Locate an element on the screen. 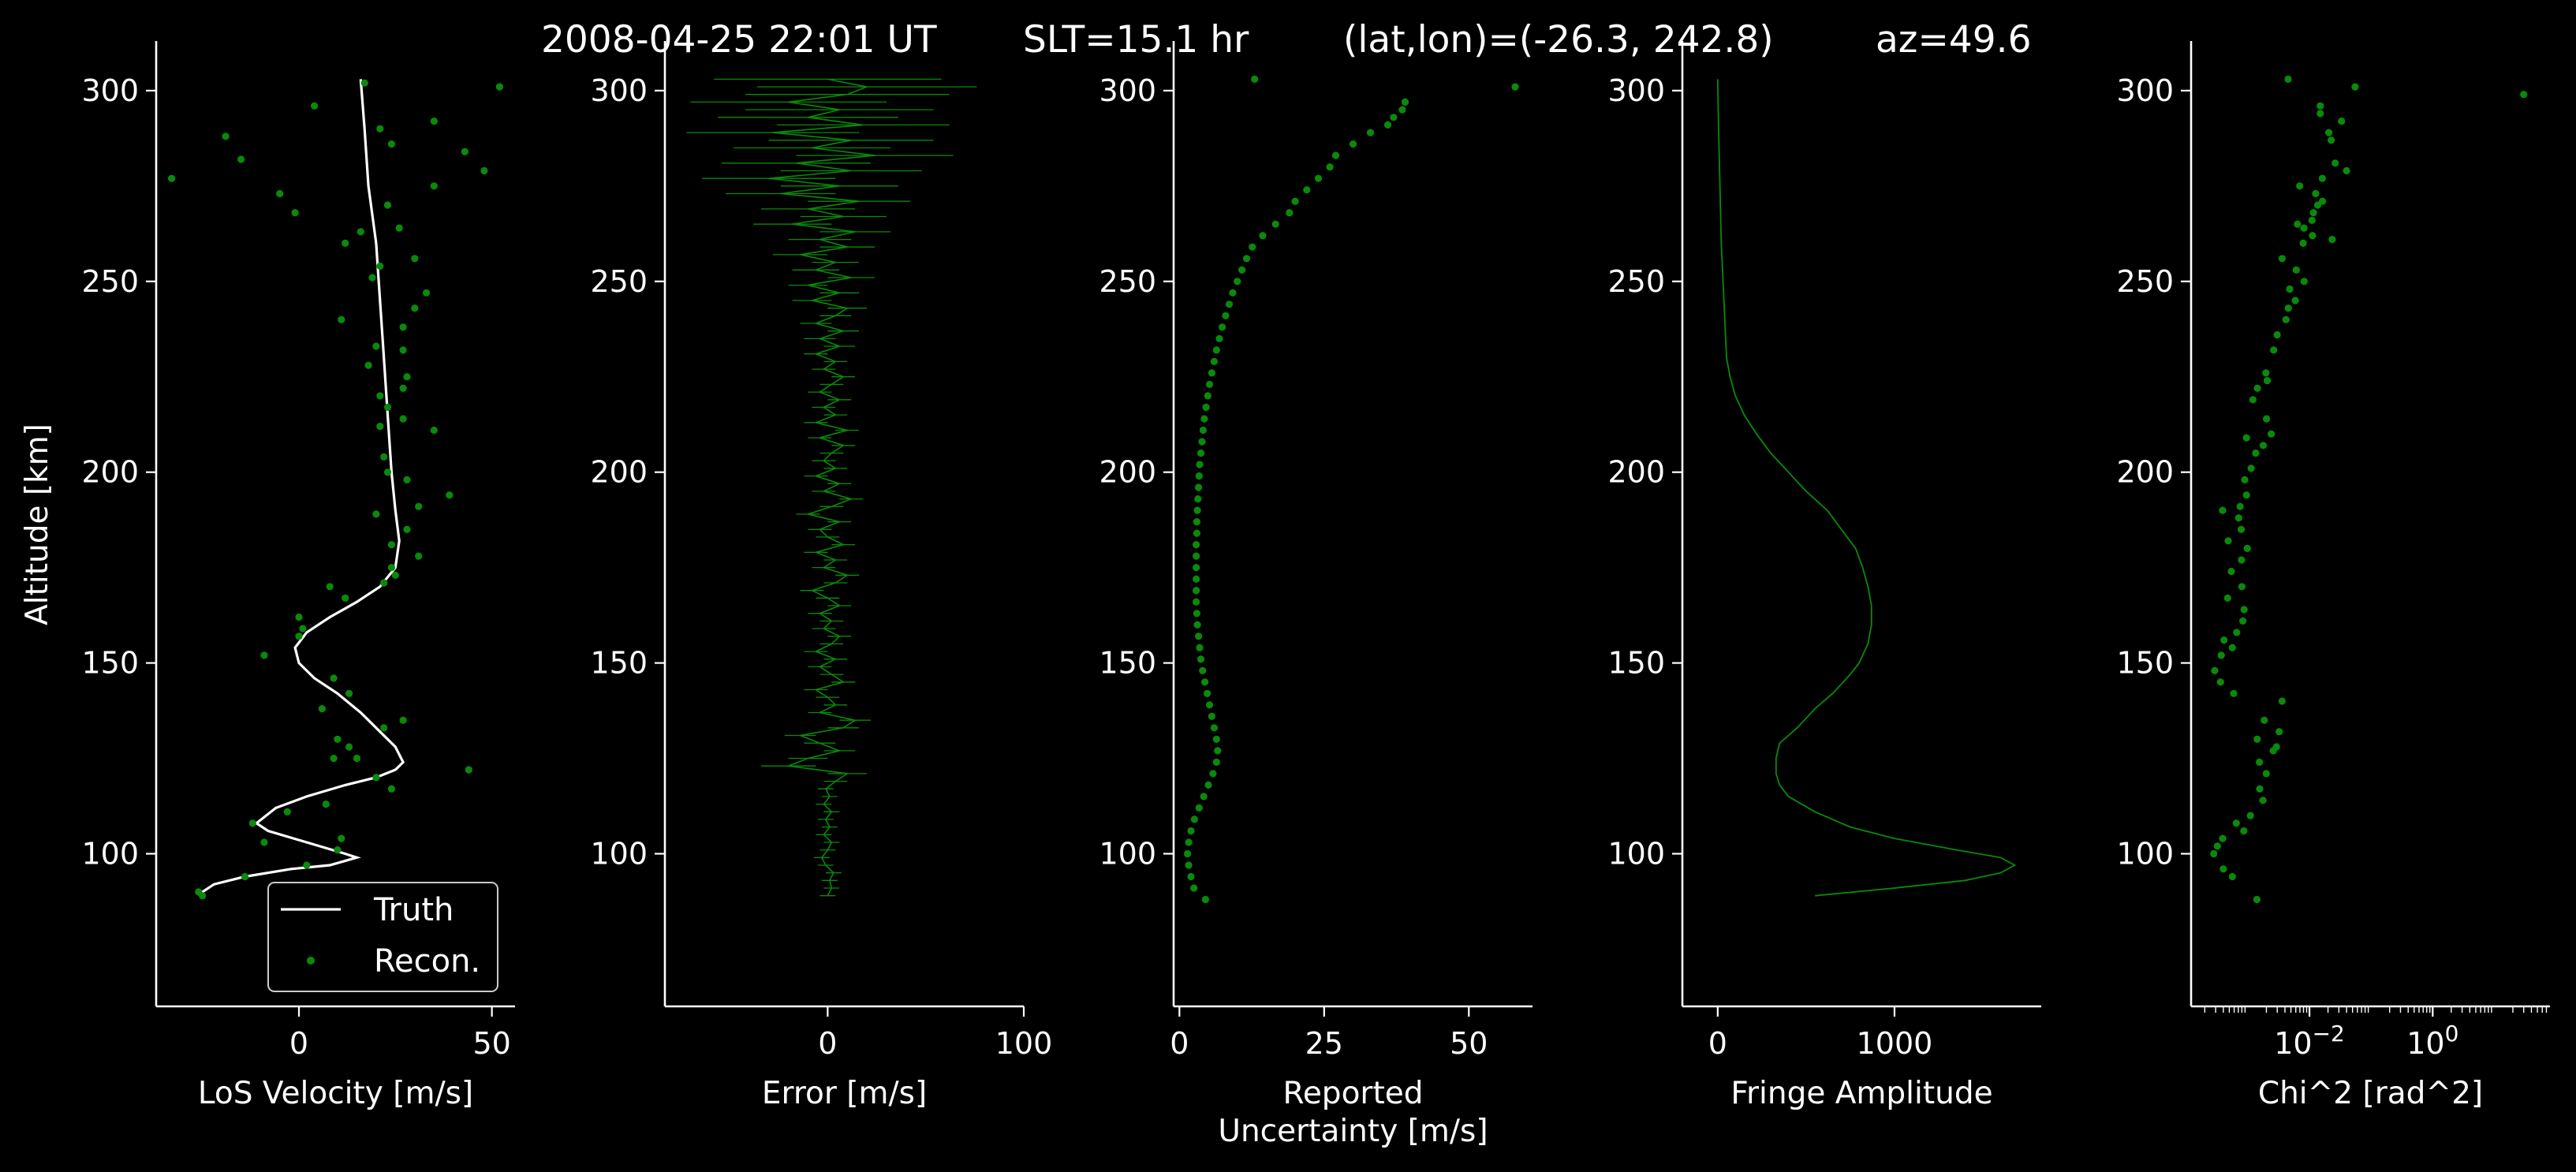  x-axis-label: Reported is located at coordinates (1352, 1094).